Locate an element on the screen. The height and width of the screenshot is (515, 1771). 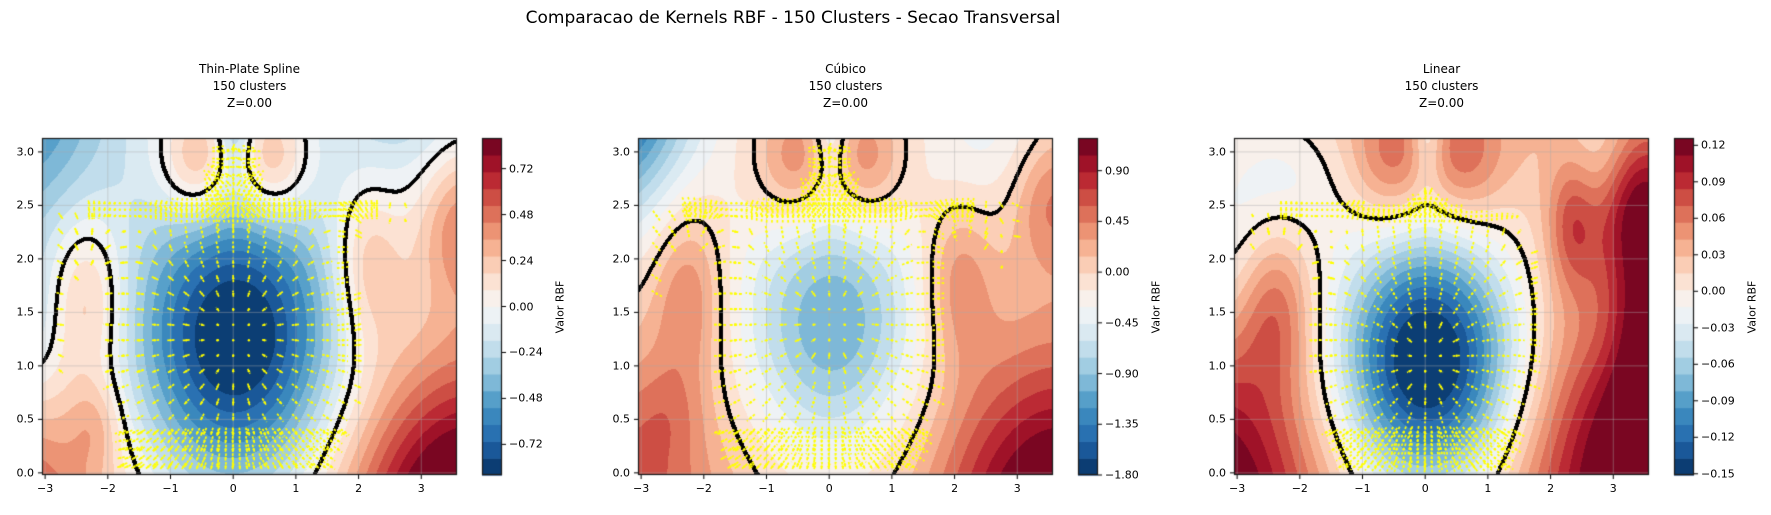
colorbar-tick-label: −1.80 is located at coordinates (1122, 475).